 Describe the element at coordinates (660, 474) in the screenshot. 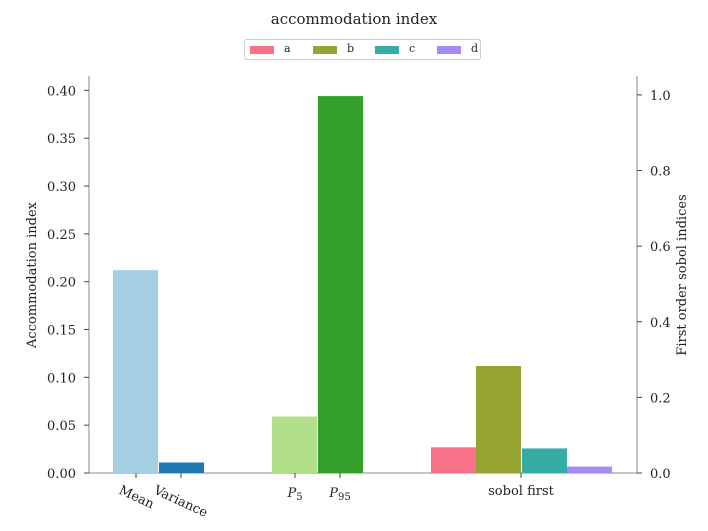

I see `y-tick-right-label: 0.0` at that location.